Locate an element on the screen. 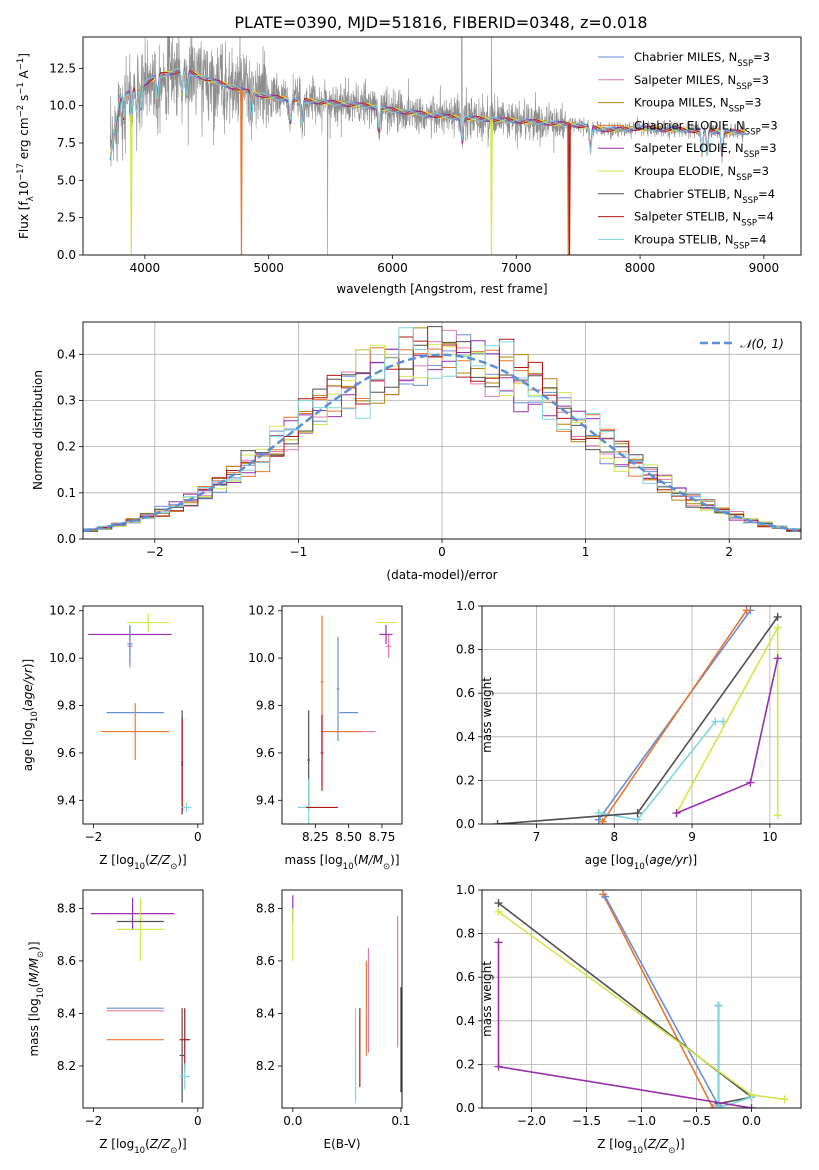 Image resolution: width=819 pixels, height=1170 pixels. model-kroupa-stelib is located at coordinates (427, 113).